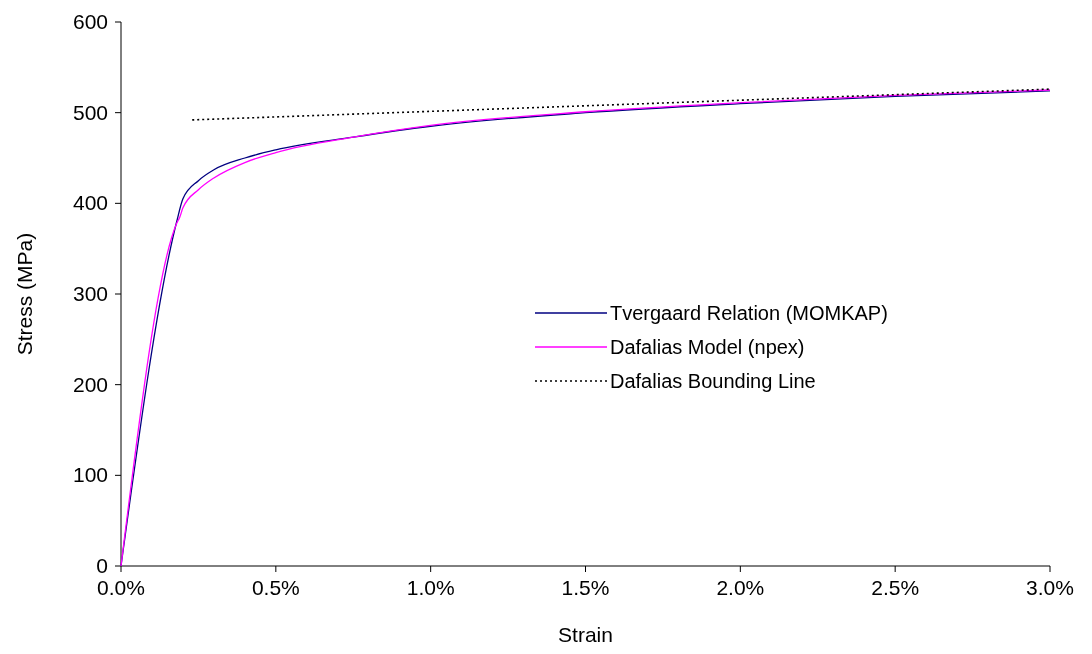  What do you see at coordinates (1050, 587) in the screenshot?
I see `x-tick-label: 3.0%` at bounding box center [1050, 587].